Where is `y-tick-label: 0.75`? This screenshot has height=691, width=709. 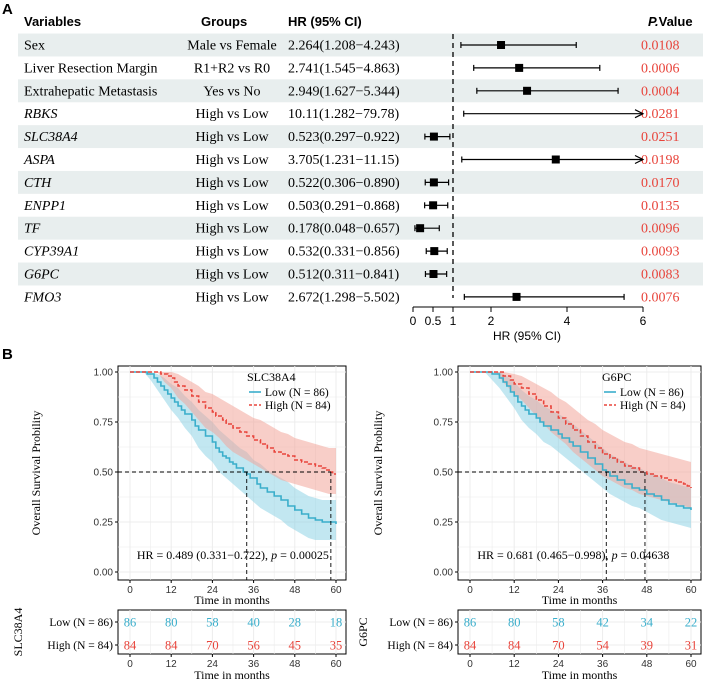
y-tick-label: 0.75 is located at coordinates (444, 423).